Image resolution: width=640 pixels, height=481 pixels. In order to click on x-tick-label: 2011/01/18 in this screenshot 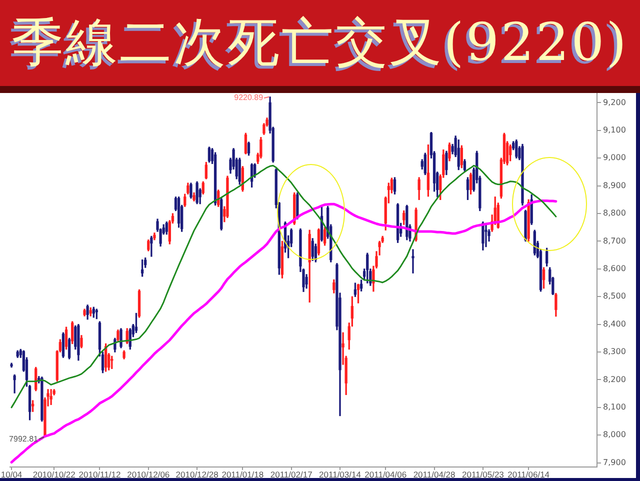, I will do `click(243, 474)`.